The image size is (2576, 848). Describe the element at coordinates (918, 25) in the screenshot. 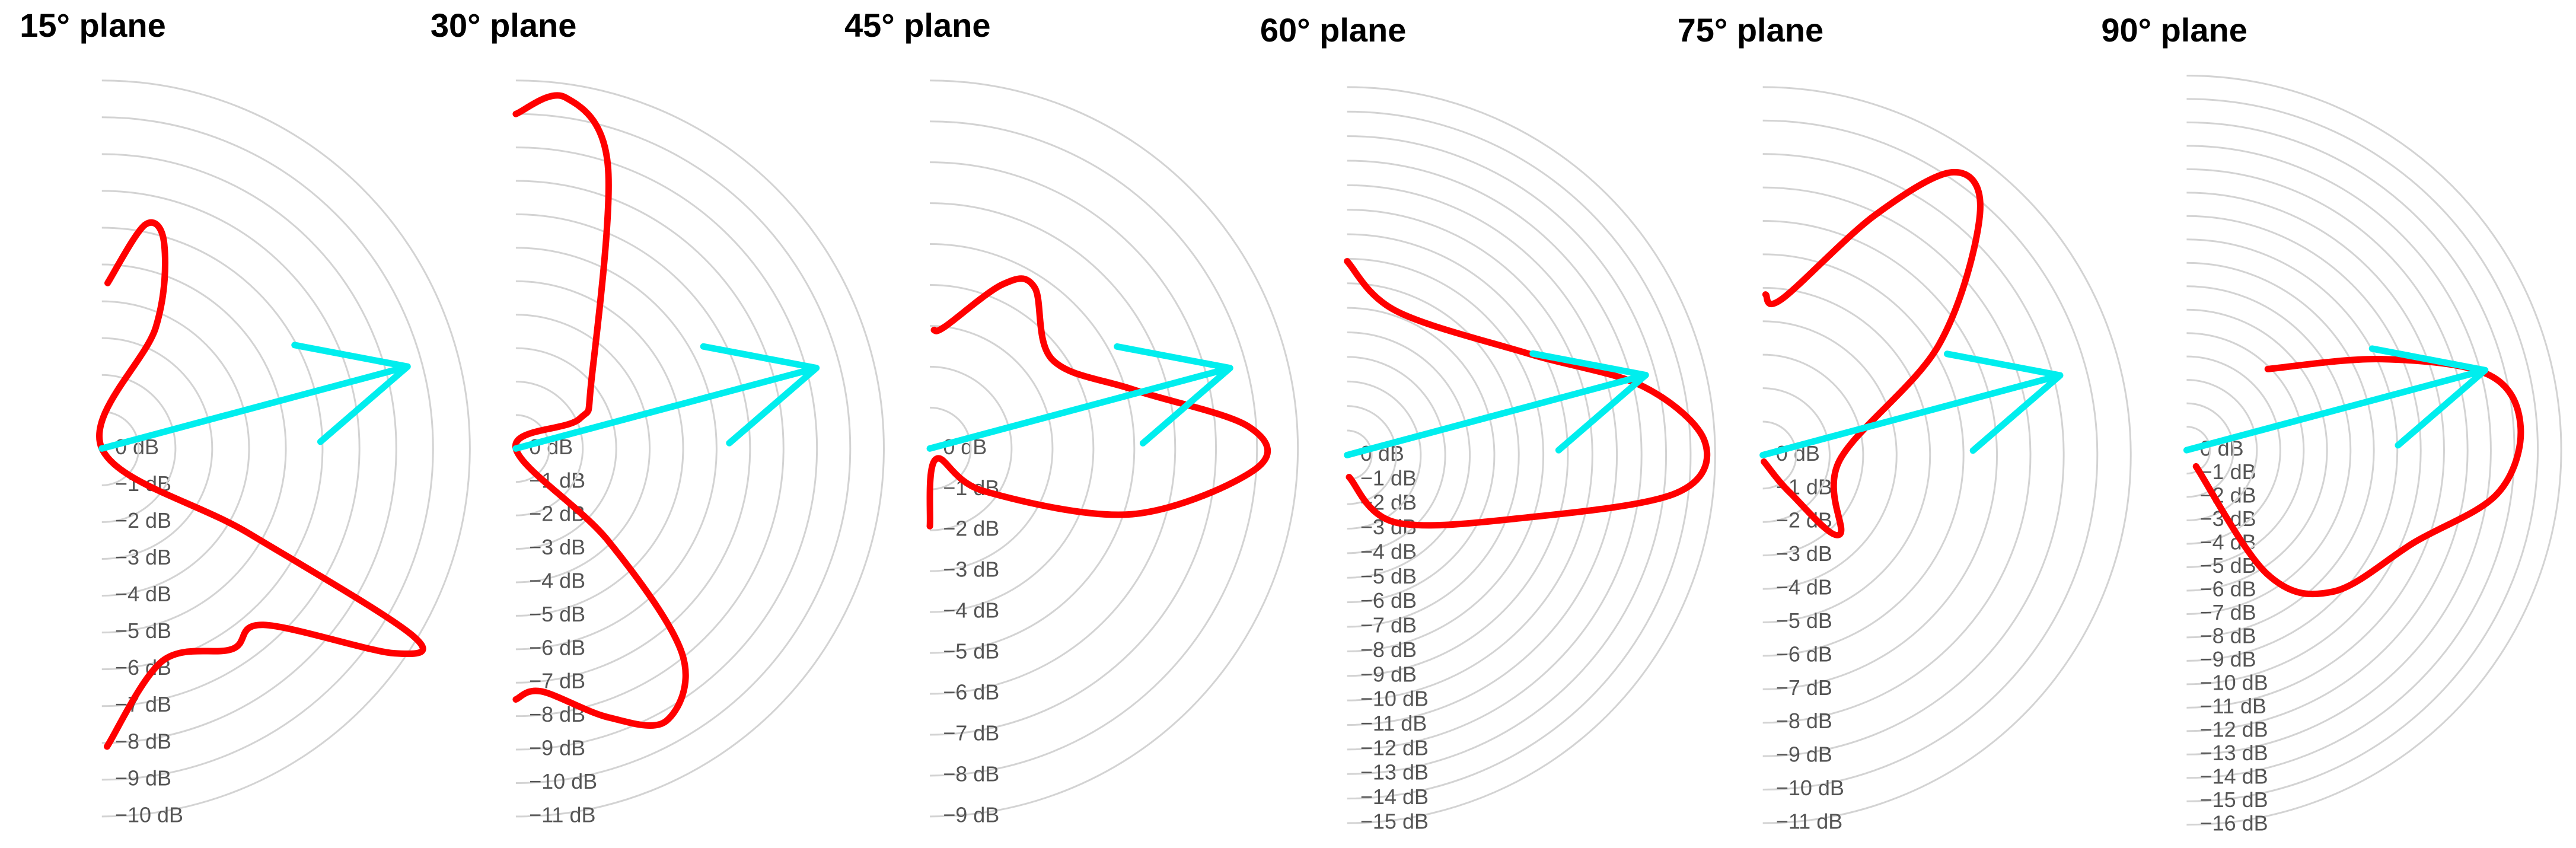

I see `chart-title: 45° plane` at that location.